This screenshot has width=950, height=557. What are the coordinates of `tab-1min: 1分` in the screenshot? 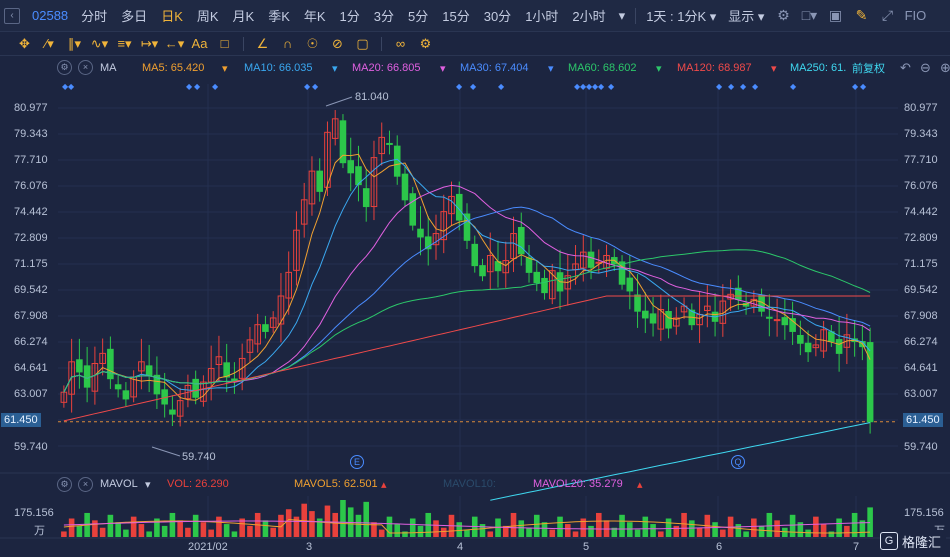 It's located at (349, 16).